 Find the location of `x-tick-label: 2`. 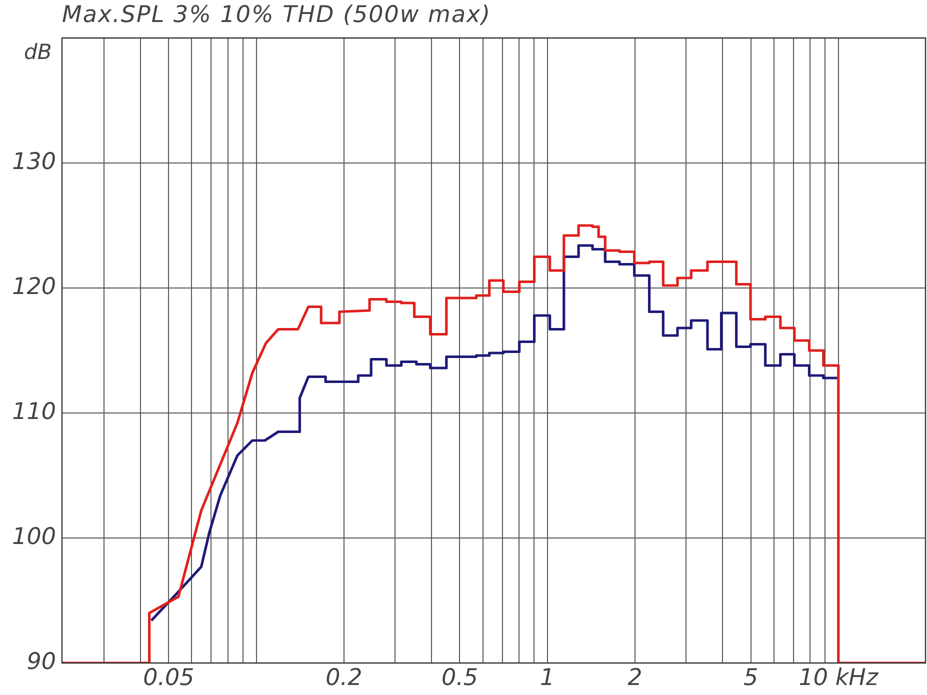

x-tick-label: 2 is located at coordinates (635, 677).